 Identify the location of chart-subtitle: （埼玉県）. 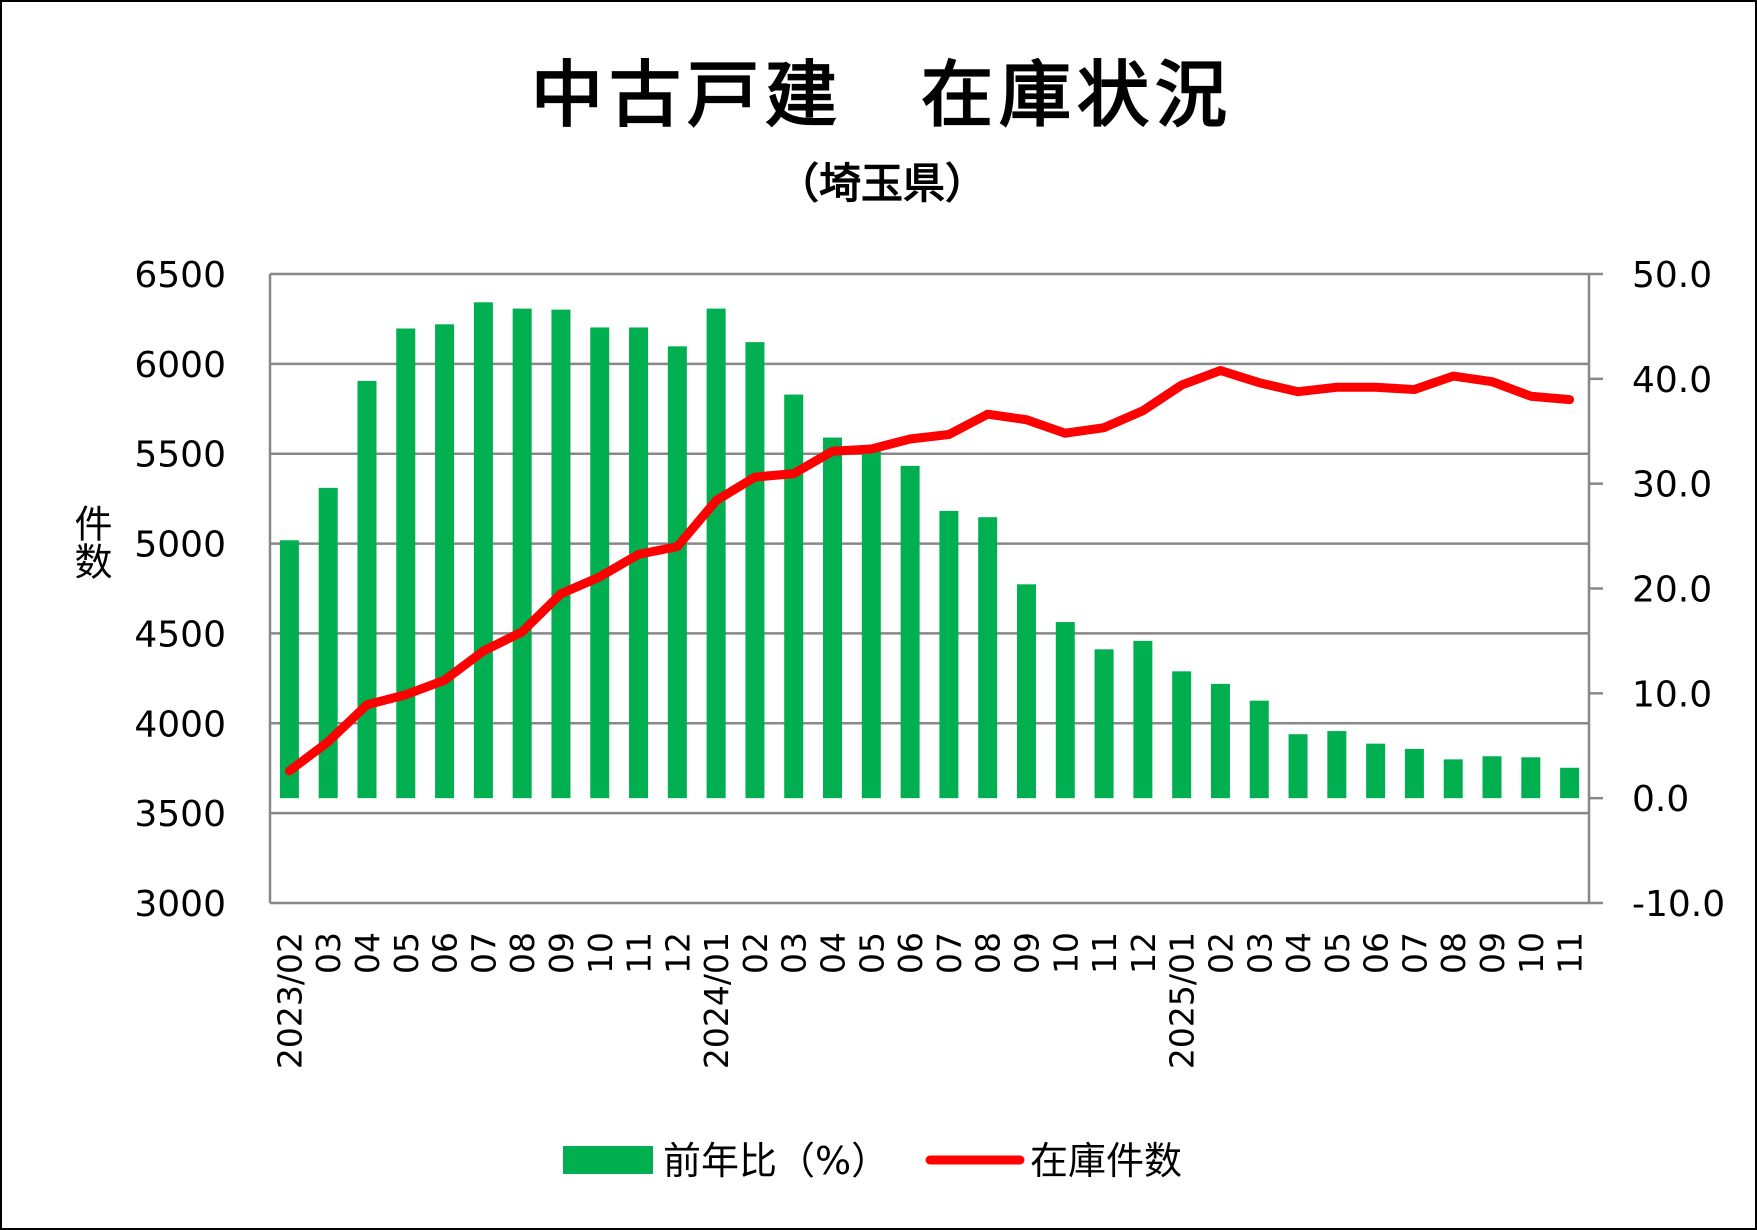
(882, 183).